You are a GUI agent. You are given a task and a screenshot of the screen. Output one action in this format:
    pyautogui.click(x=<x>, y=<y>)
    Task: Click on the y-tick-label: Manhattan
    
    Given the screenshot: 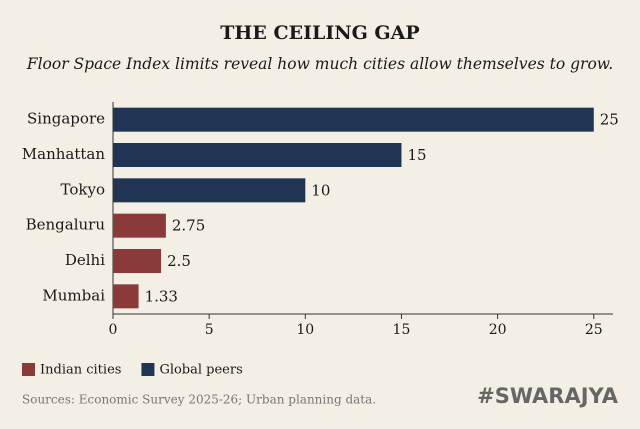 What is the action you would take?
    pyautogui.click(x=64, y=154)
    